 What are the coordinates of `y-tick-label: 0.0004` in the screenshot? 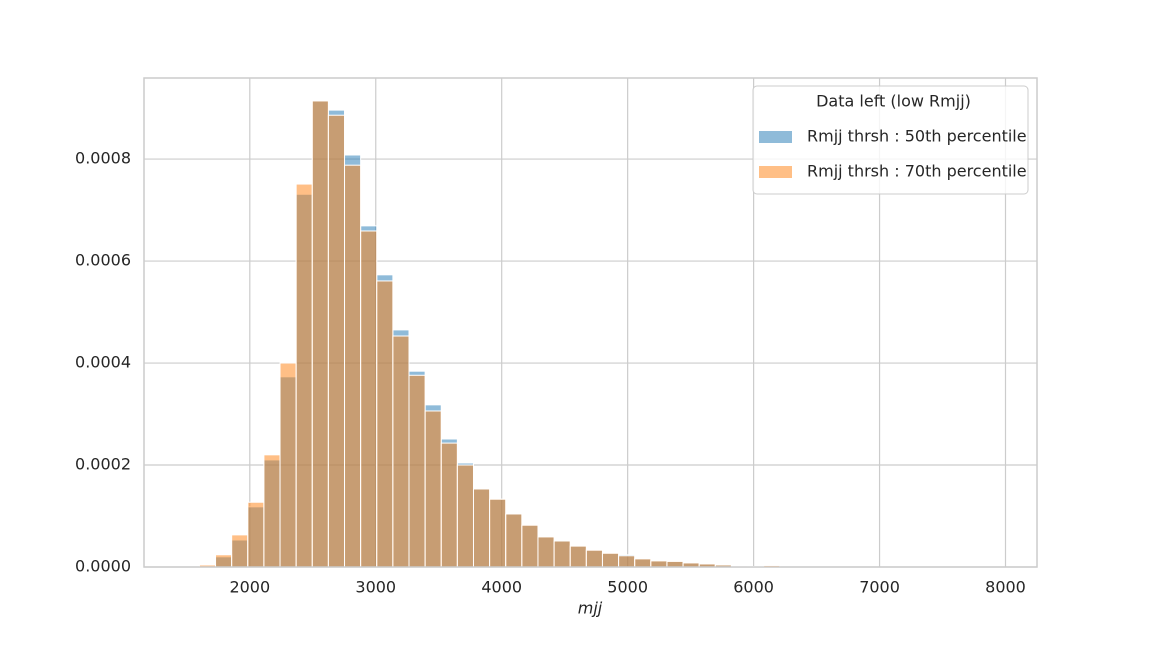 It's located at (103, 362).